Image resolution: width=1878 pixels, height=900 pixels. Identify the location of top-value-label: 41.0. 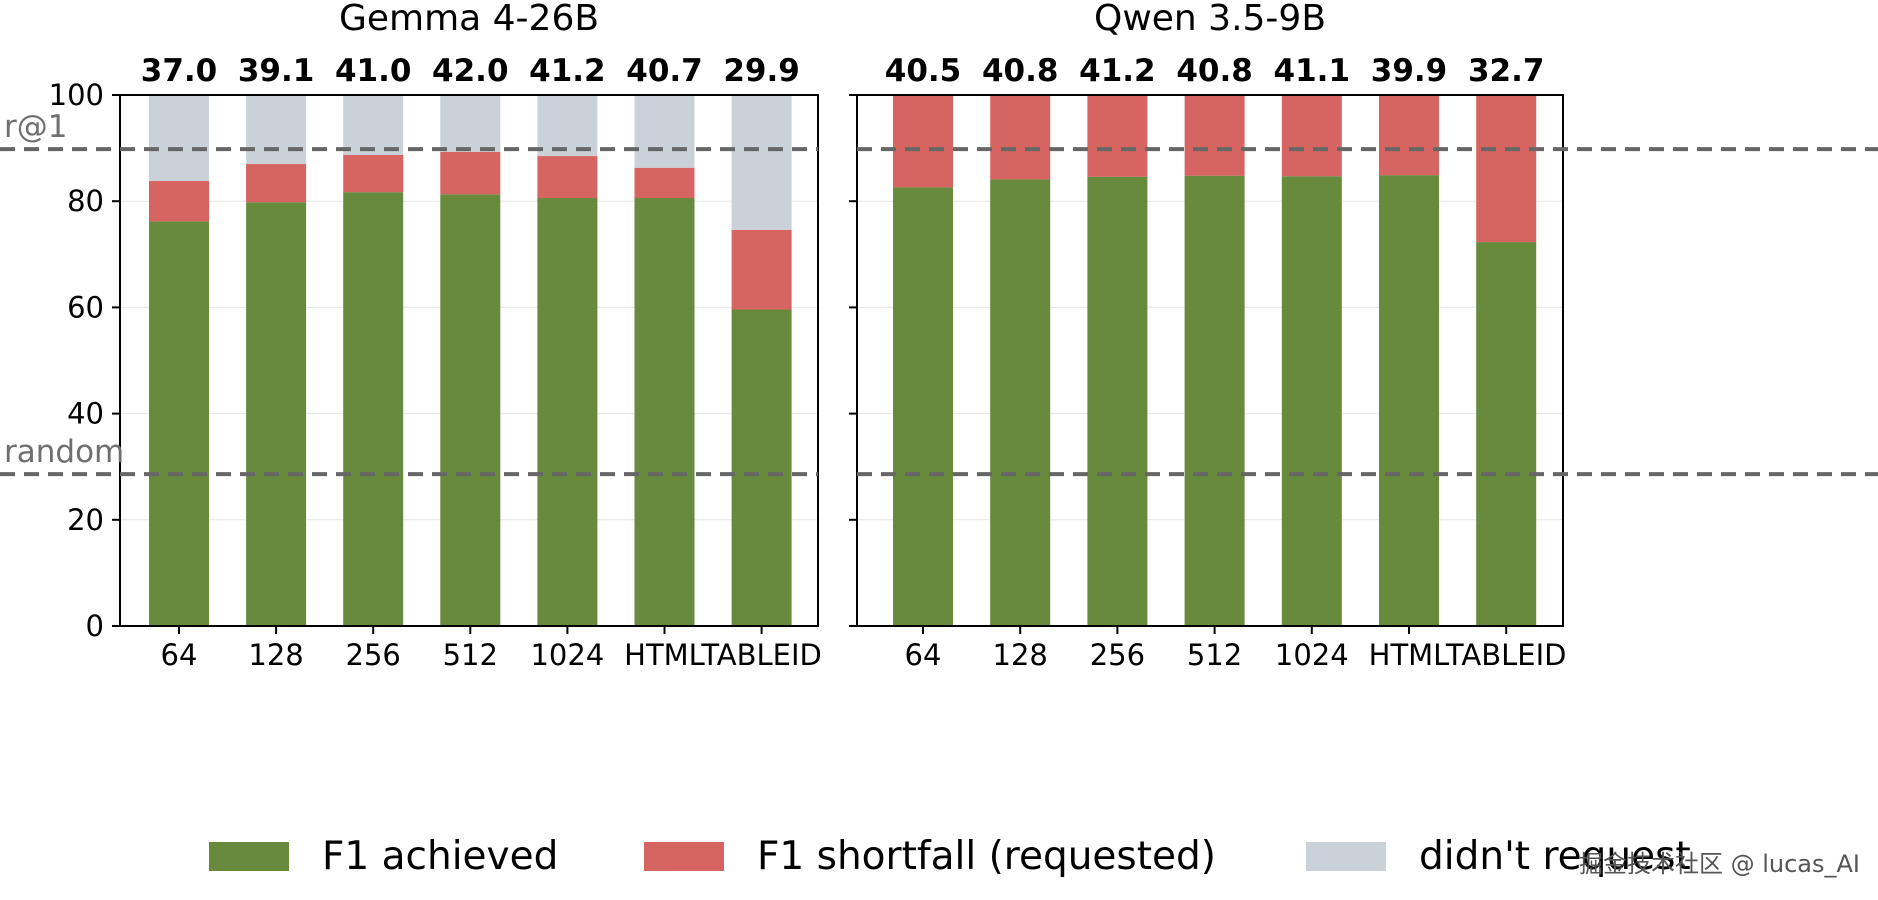
(373, 71).